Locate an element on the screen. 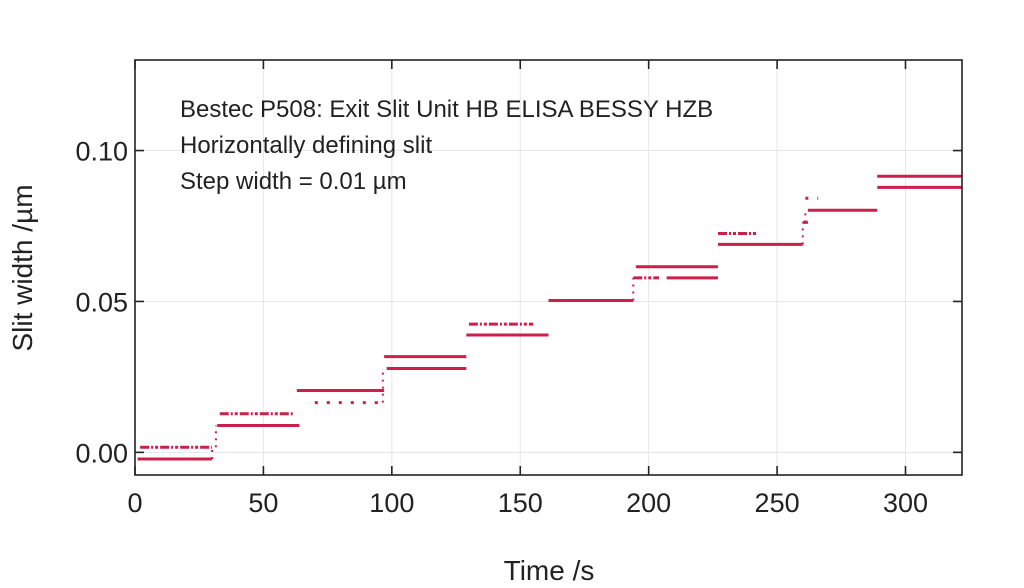  y-tick-label: 0.00 is located at coordinates (101, 453).